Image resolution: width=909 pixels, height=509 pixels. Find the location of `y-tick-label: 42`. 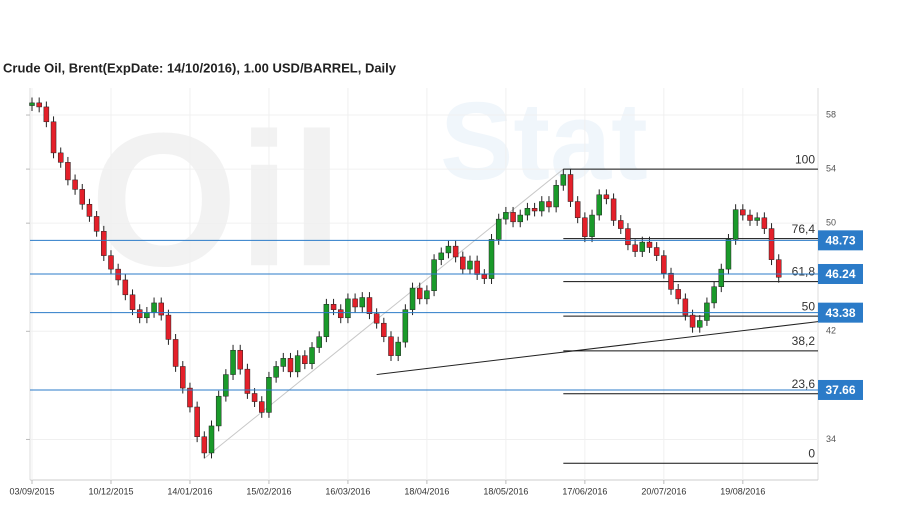

y-tick-label: 42 is located at coordinates (831, 331).